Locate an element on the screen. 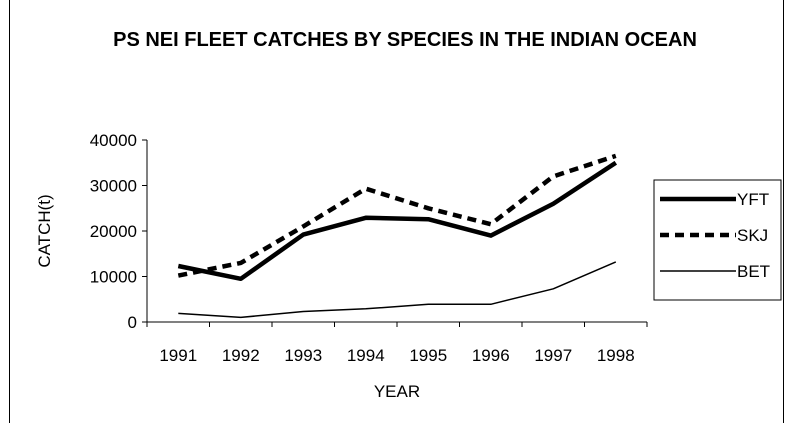 This screenshot has height=423, width=795. legend-label-skj: SKJ is located at coordinates (752, 235).